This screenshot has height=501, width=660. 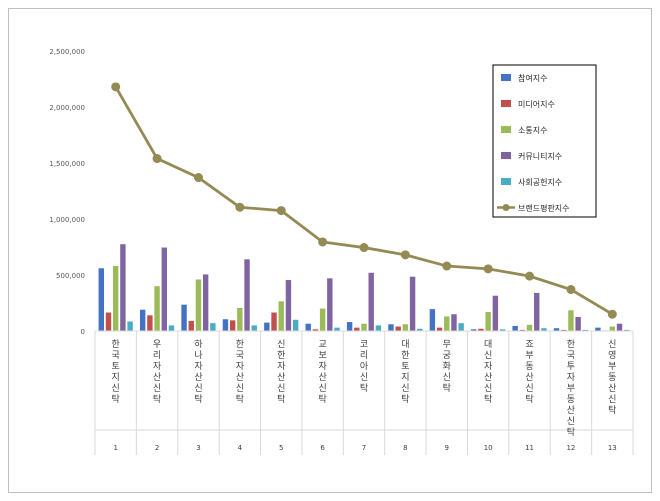 I want to click on x-tick-number: 10, so click(x=488, y=448).